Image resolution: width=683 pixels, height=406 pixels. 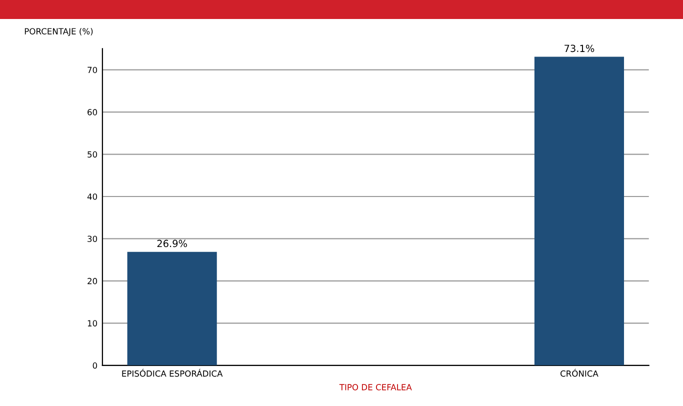 I want to click on y-tick-label: 40, so click(x=92, y=196).